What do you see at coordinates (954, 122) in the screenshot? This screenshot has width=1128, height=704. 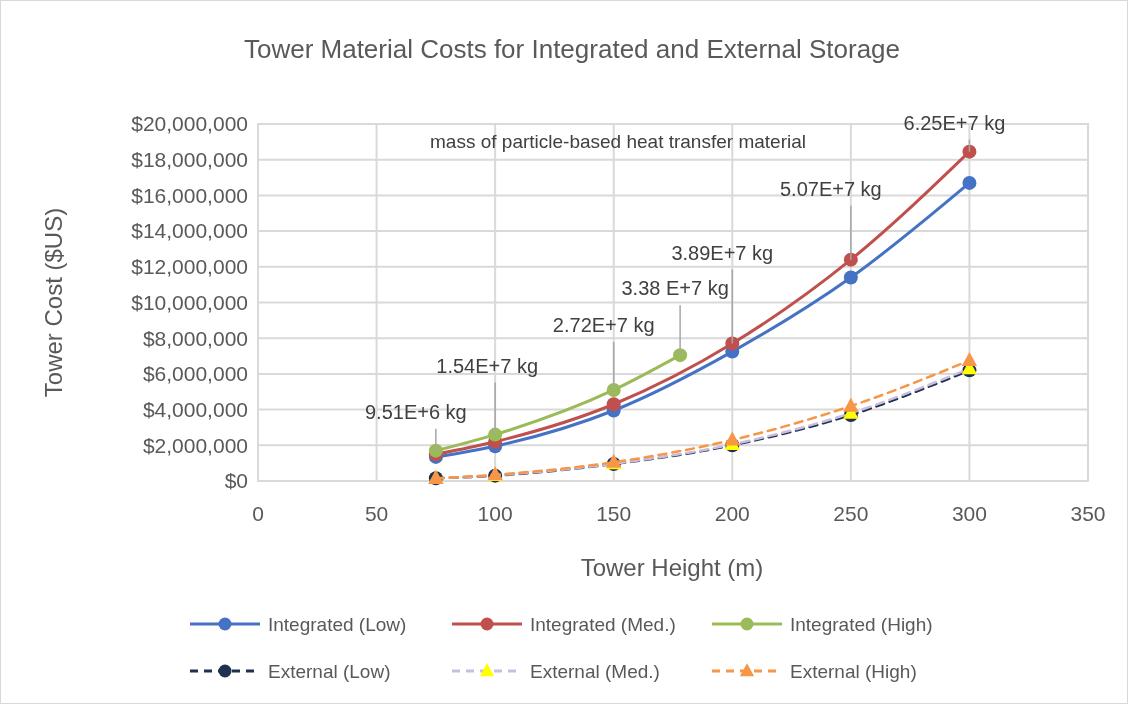 I see `annotation: 6.25E+7 kg` at bounding box center [954, 122].